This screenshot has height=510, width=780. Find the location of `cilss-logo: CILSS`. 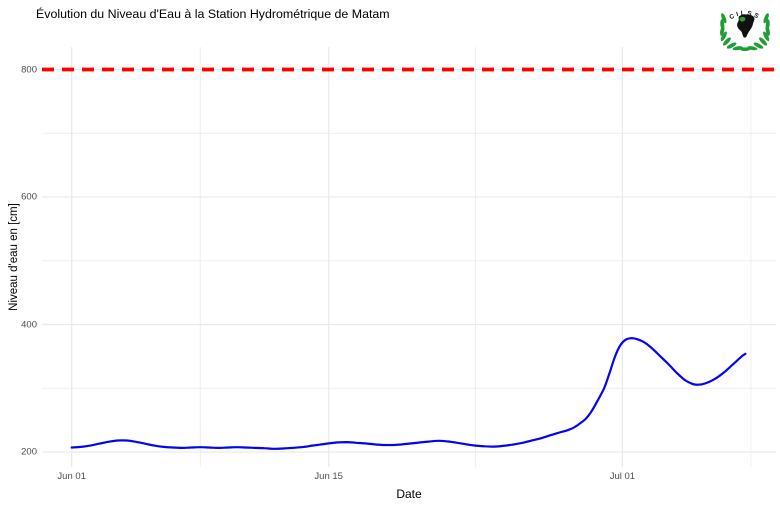

cilss-logo: CILSS is located at coordinates (745, 31).